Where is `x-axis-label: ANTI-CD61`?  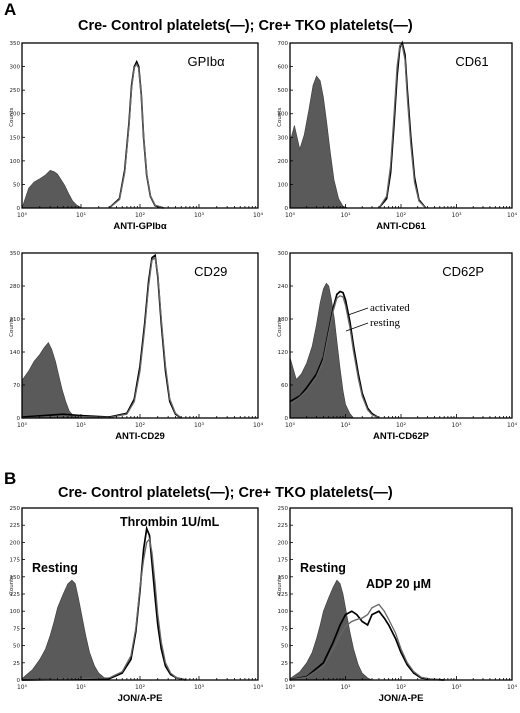 x-axis-label: ANTI-CD61 is located at coordinates (401, 226).